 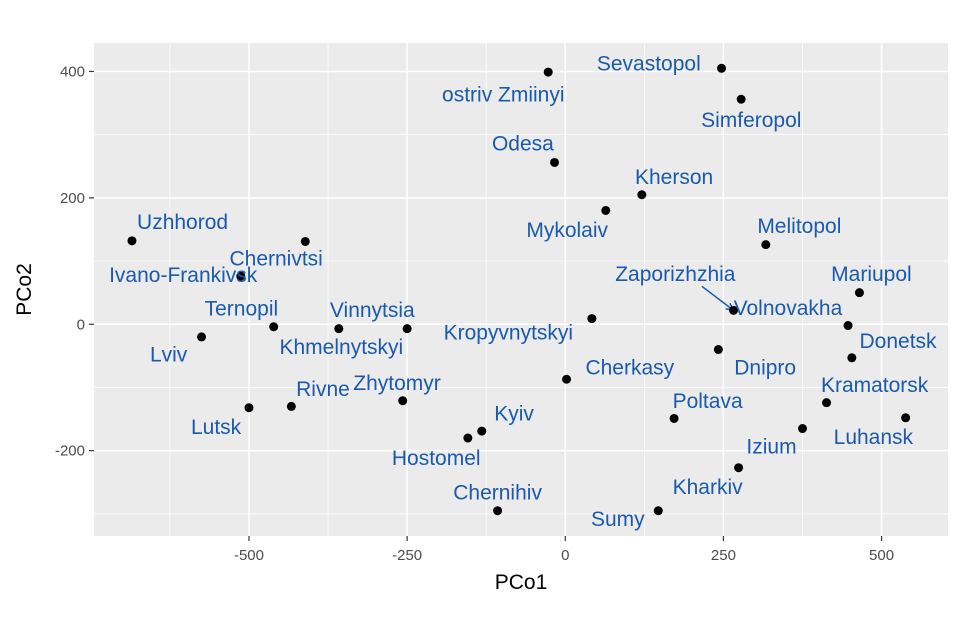 What do you see at coordinates (875, 385) in the screenshot?
I see `point-label: Kramatorsk` at bounding box center [875, 385].